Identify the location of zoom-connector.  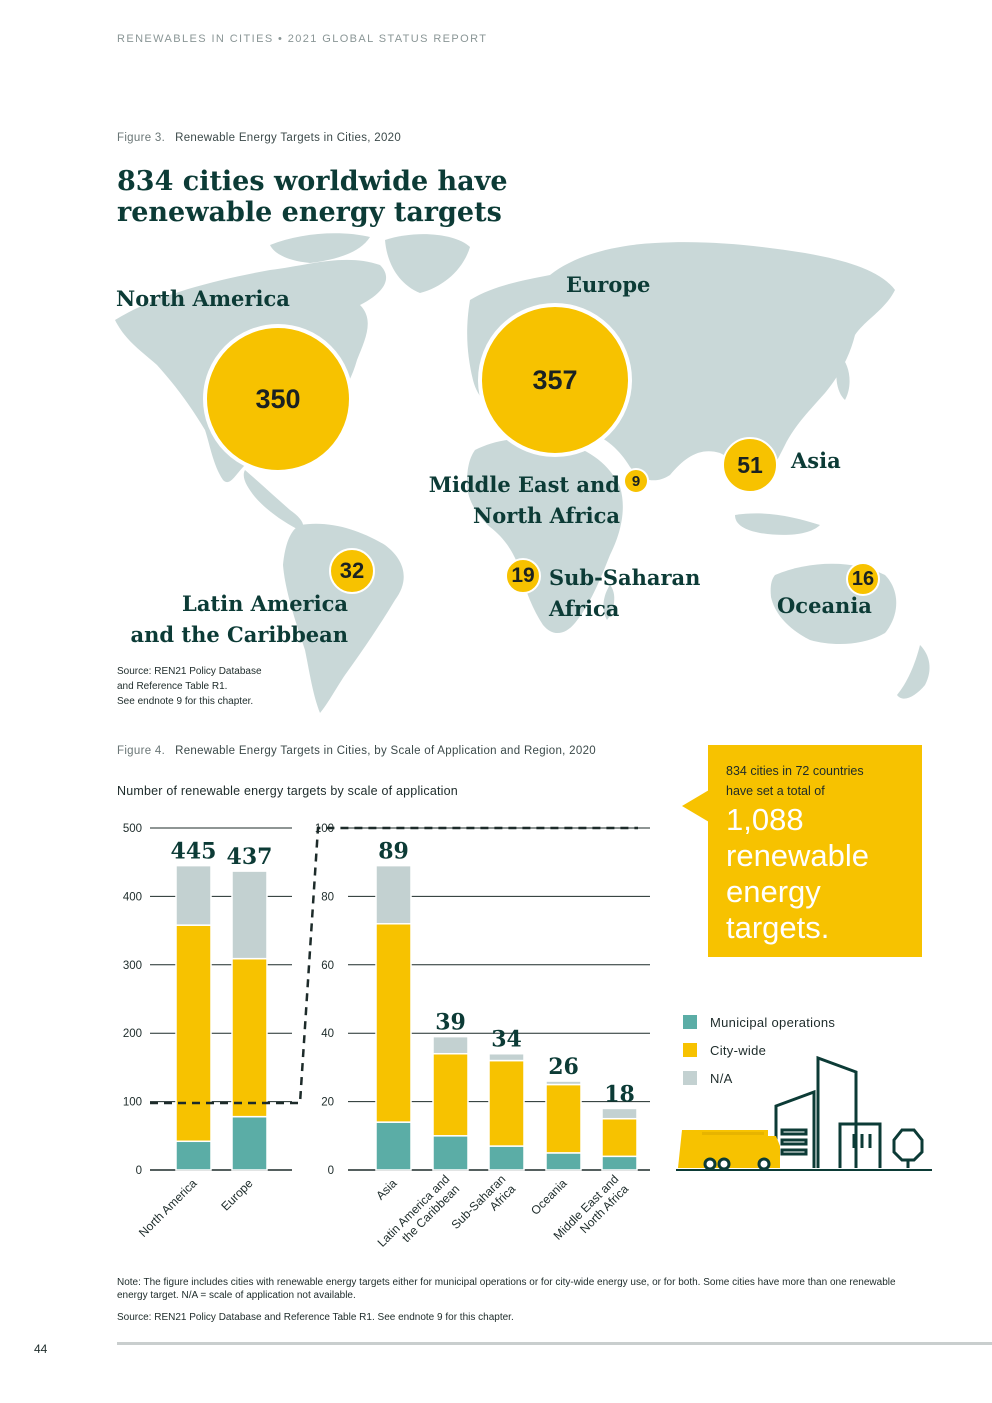
(394, 965).